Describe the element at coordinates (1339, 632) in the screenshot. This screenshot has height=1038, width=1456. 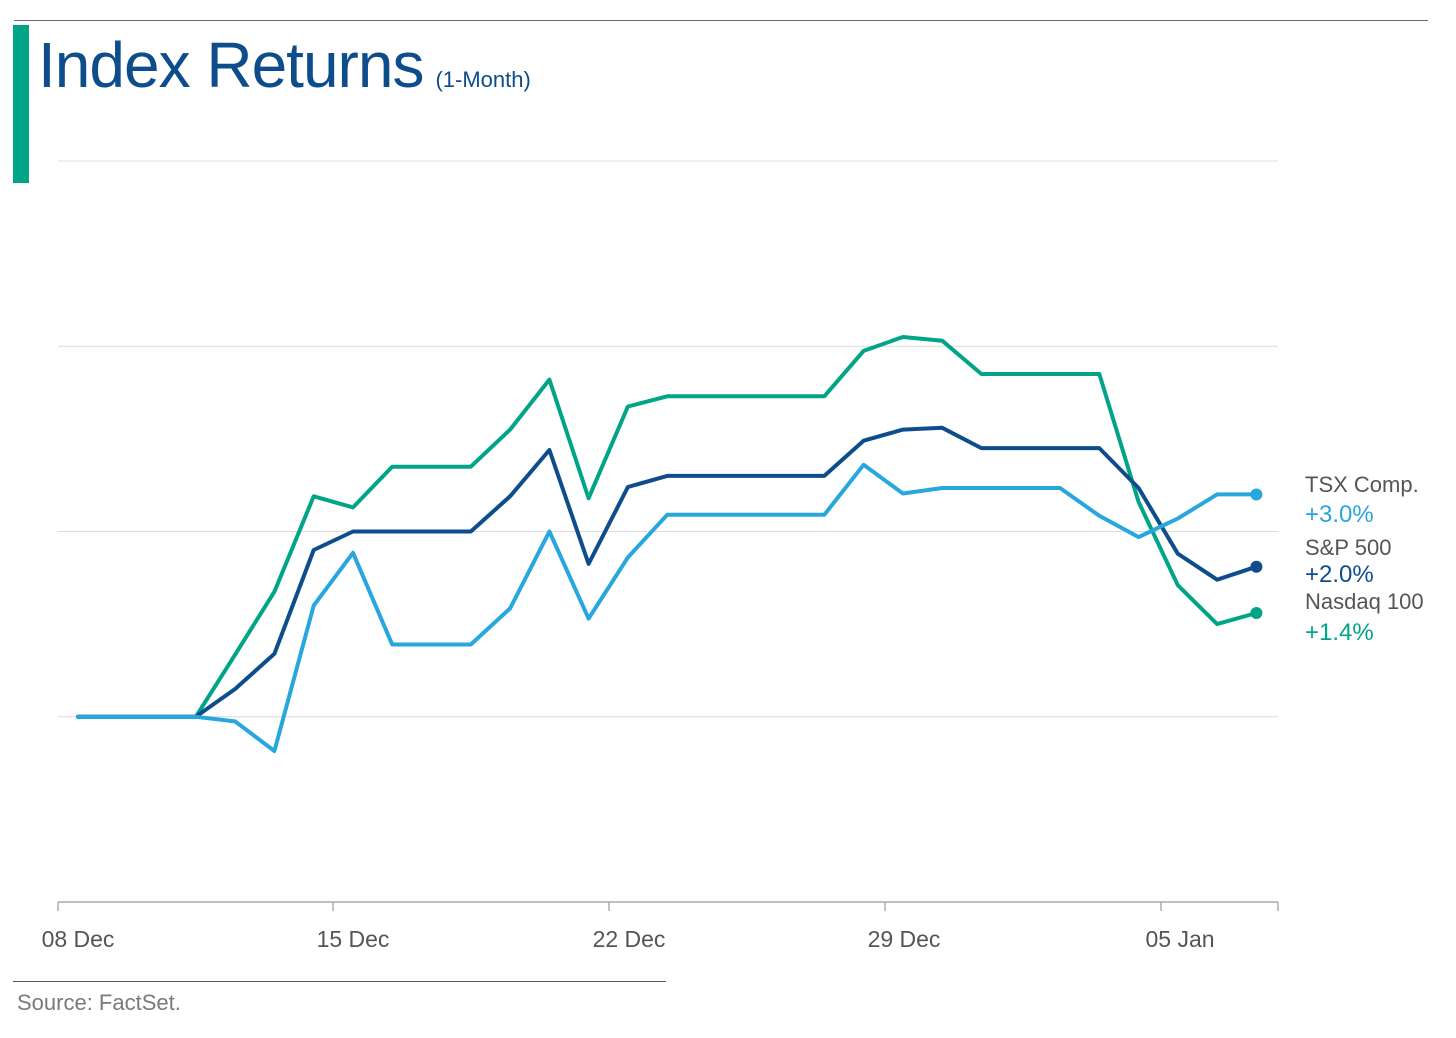
I see `series-value-label: +1.4%` at that location.